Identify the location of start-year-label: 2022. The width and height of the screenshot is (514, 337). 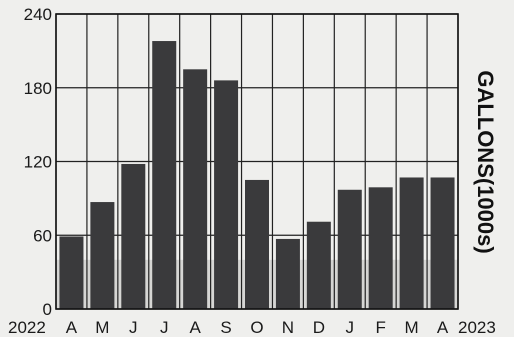
(27, 327).